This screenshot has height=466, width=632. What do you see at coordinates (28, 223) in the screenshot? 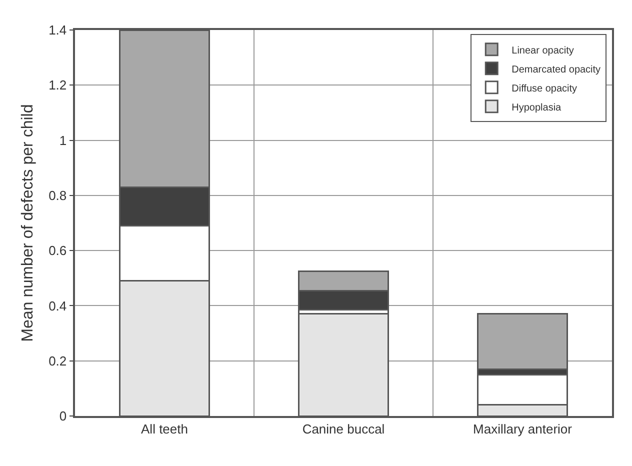
I see `y-axis-title: Mean number of defects per child` at bounding box center [28, 223].